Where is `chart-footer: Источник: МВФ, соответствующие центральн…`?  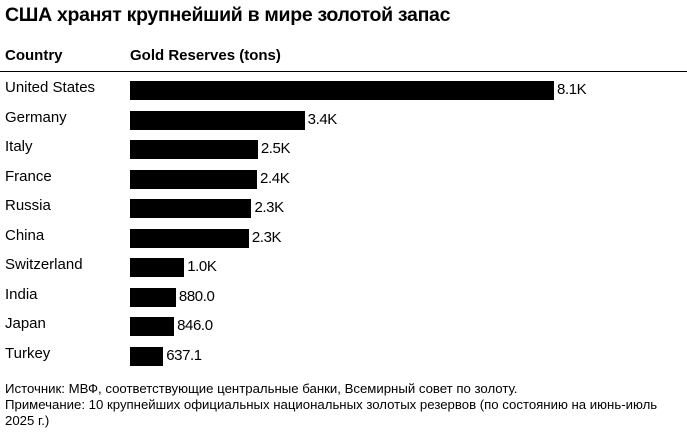
chart-footer: Источник: МВФ, соответствующие центральн… is located at coordinates (345, 405).